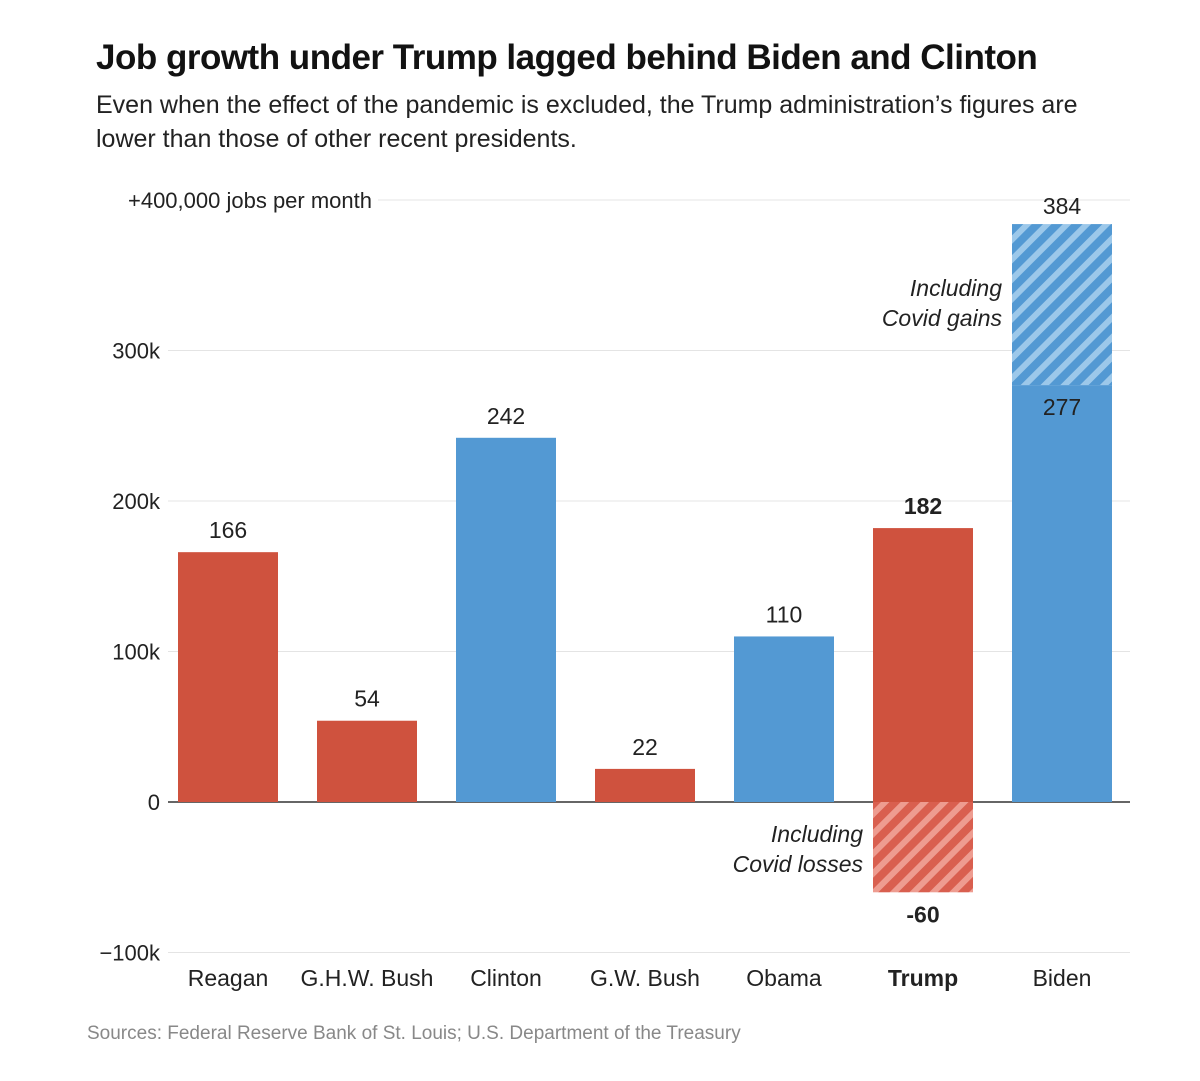  Describe the element at coordinates (942, 318) in the screenshot. I see `annotation-text: Covid gains` at that location.